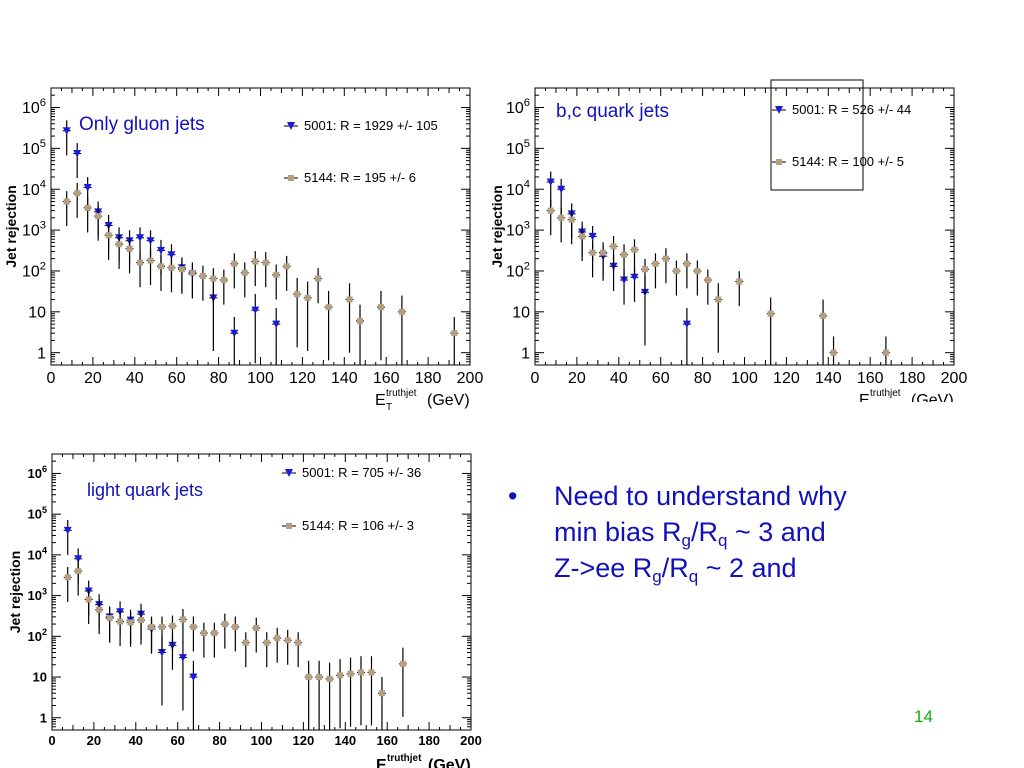  What do you see at coordinates (371, 125) in the screenshot?
I see `legend-label: 5001: R = 1929 +/- 105` at bounding box center [371, 125].